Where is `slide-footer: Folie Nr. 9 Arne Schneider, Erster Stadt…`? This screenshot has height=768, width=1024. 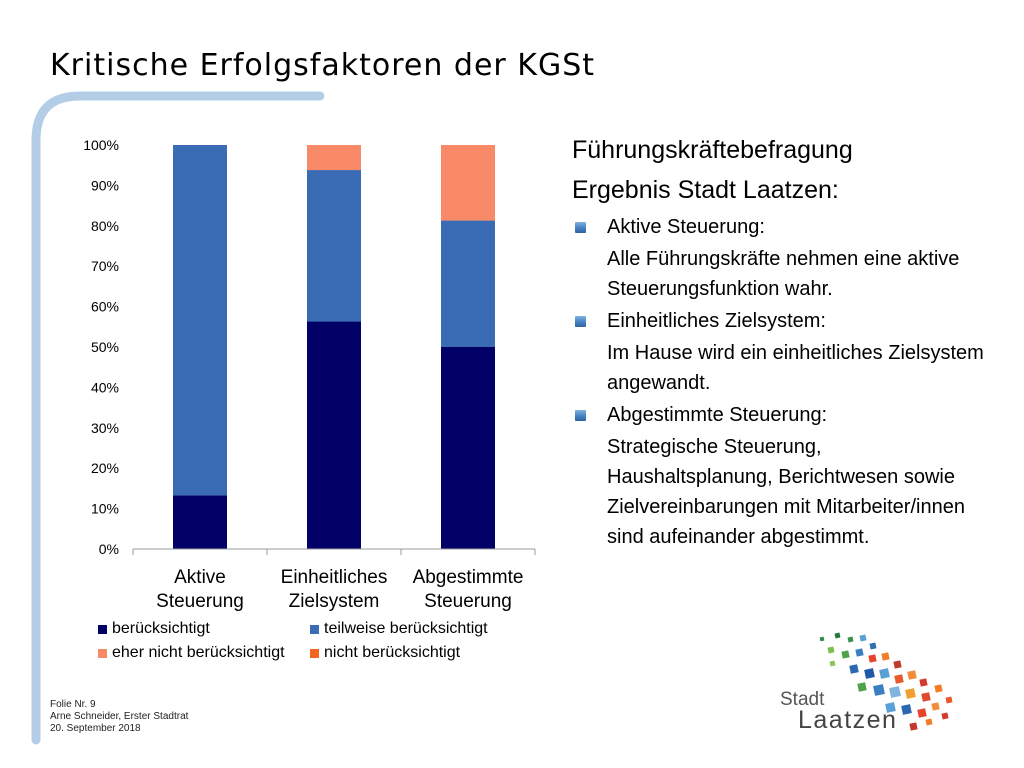 slide-footer: Folie Nr. 9 Arne Schneider, Erster Stadt… is located at coordinates (119, 717).